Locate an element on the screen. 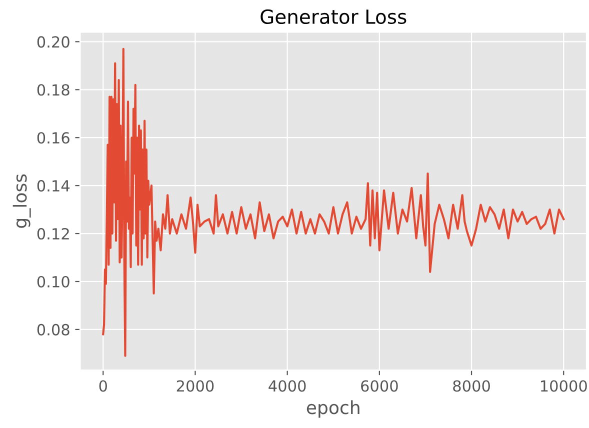 The image size is (589, 428). y-tick-label: 0.18 is located at coordinates (53, 90).